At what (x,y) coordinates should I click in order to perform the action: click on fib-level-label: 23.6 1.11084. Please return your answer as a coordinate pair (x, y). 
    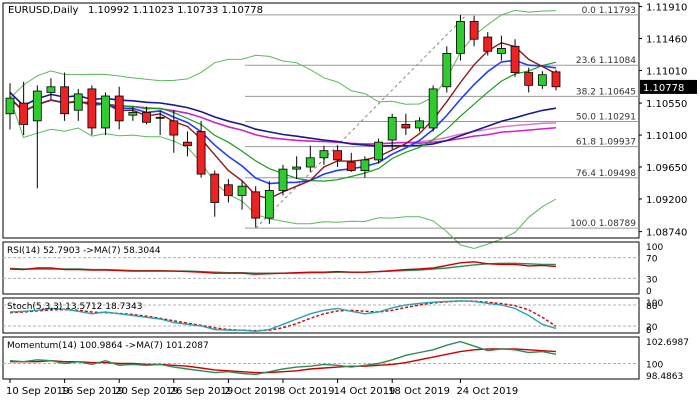
    Looking at the image, I should click on (606, 61).